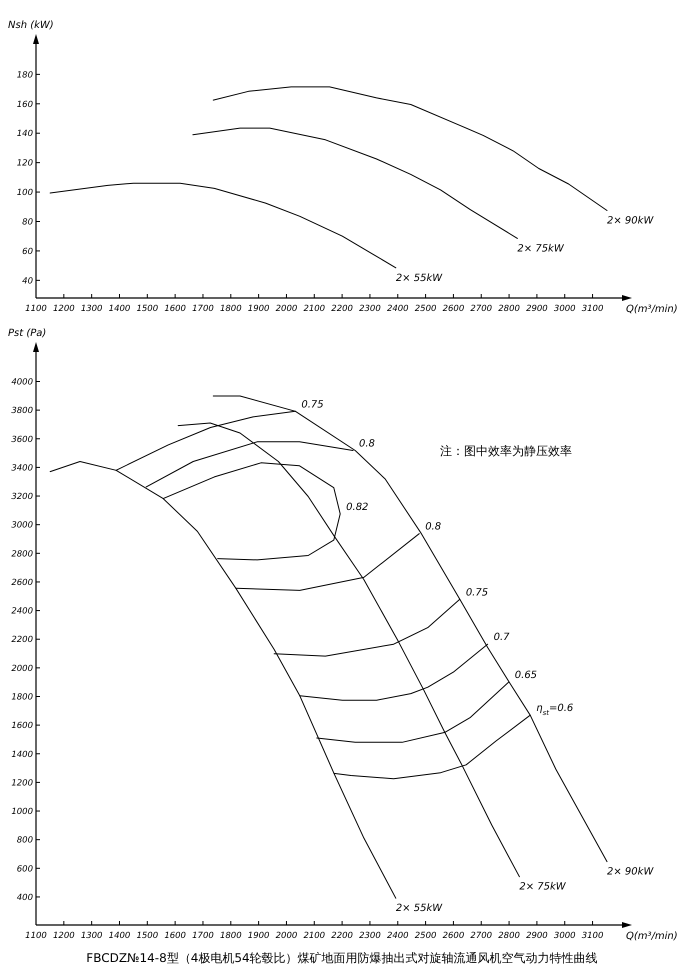 The height and width of the screenshot is (974, 684). I want to click on y-tick-label: 1400, so click(22, 755).